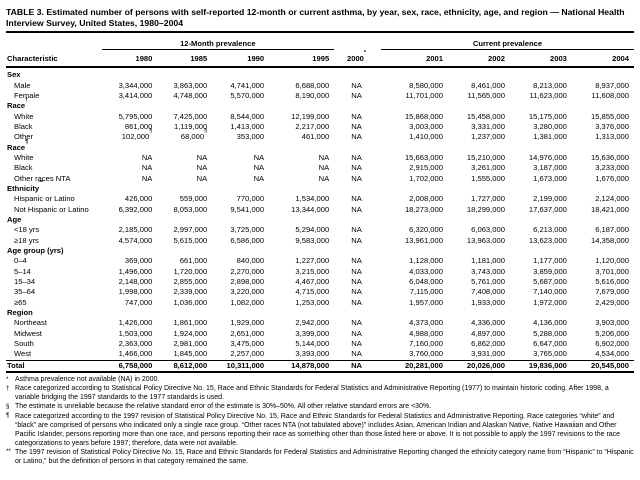 The height and width of the screenshot is (480, 640). What do you see at coordinates (426, 323) in the screenshot?
I see `cell-value: 4,373,000` at bounding box center [426, 323].